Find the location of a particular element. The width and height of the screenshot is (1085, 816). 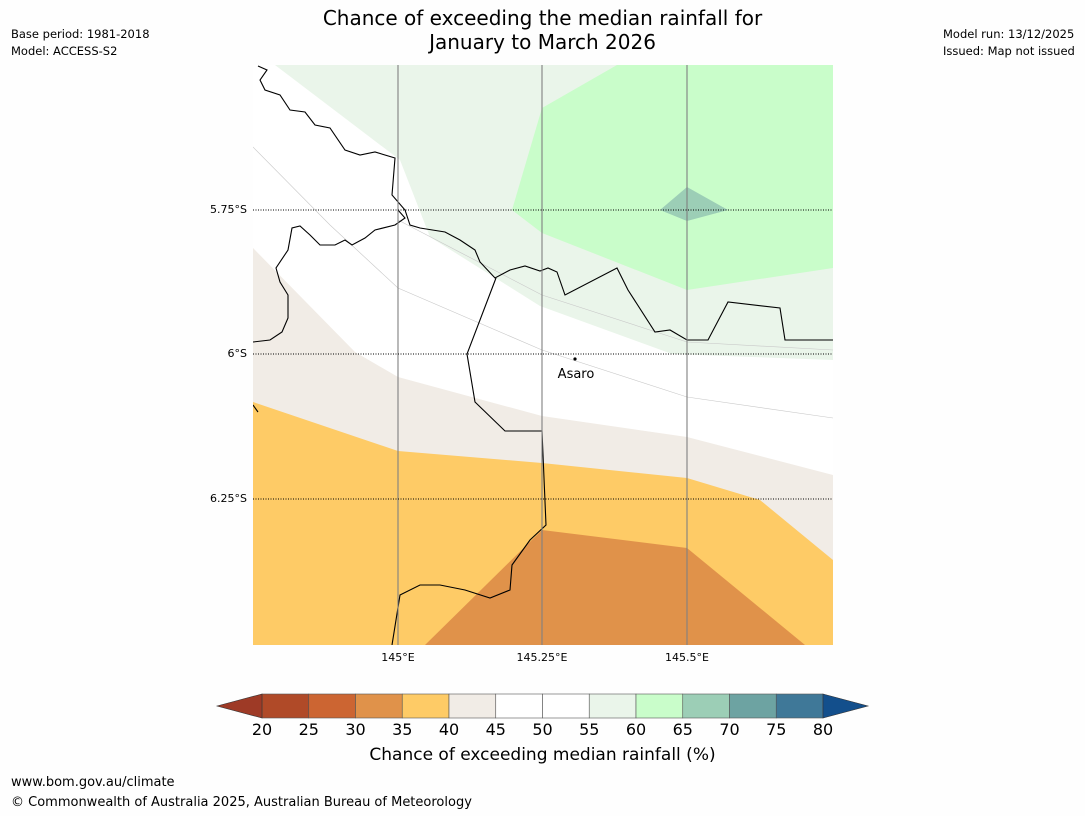

base-period: Base period: 1981-2018 is located at coordinates (80, 34).